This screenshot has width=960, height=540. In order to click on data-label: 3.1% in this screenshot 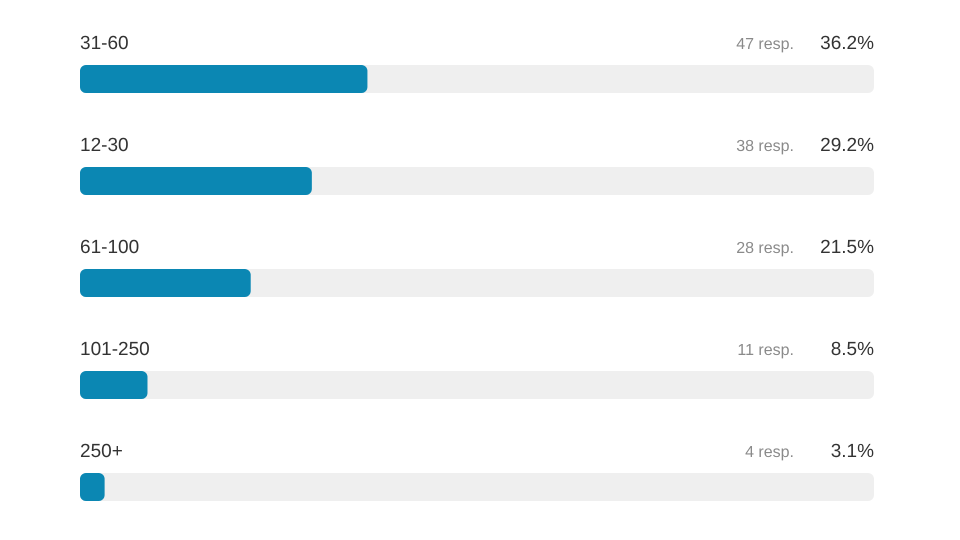, I will do `click(852, 451)`.